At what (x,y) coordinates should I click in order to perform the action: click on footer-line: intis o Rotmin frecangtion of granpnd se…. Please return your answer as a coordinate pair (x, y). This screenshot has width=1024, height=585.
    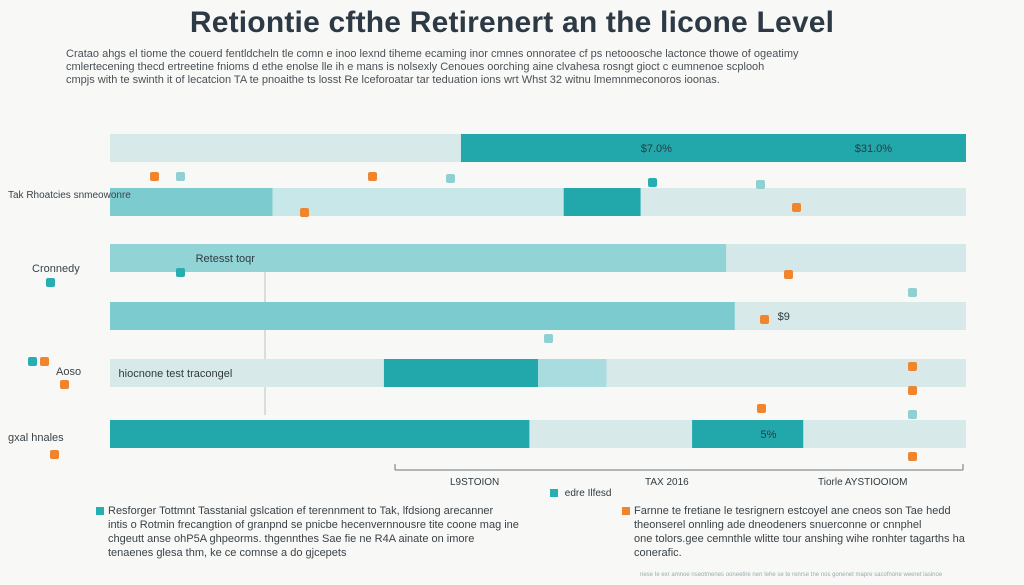
    Looking at the image, I should click on (313, 525).